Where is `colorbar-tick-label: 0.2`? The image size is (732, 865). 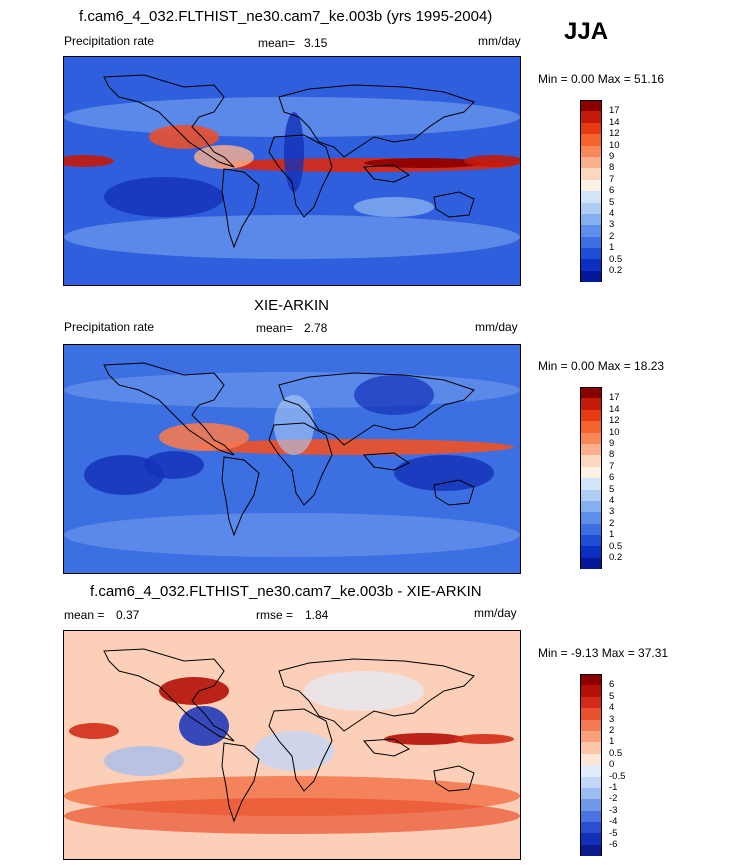 colorbar-tick-label: 0.2 is located at coordinates (616, 270).